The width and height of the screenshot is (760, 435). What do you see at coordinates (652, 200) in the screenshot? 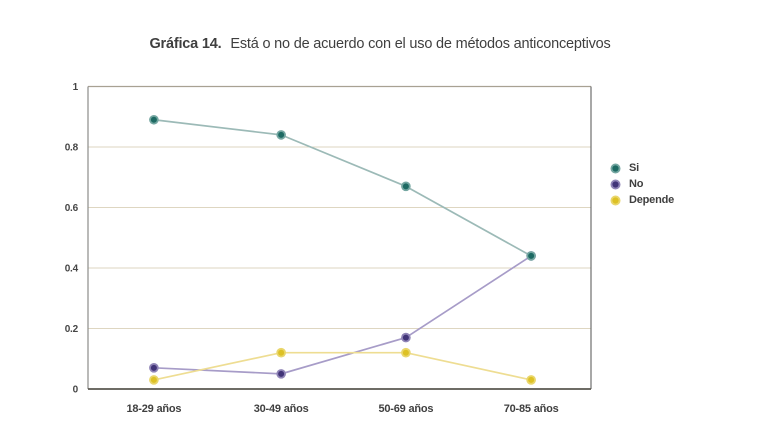
I see `legend-label: Depende` at bounding box center [652, 200].